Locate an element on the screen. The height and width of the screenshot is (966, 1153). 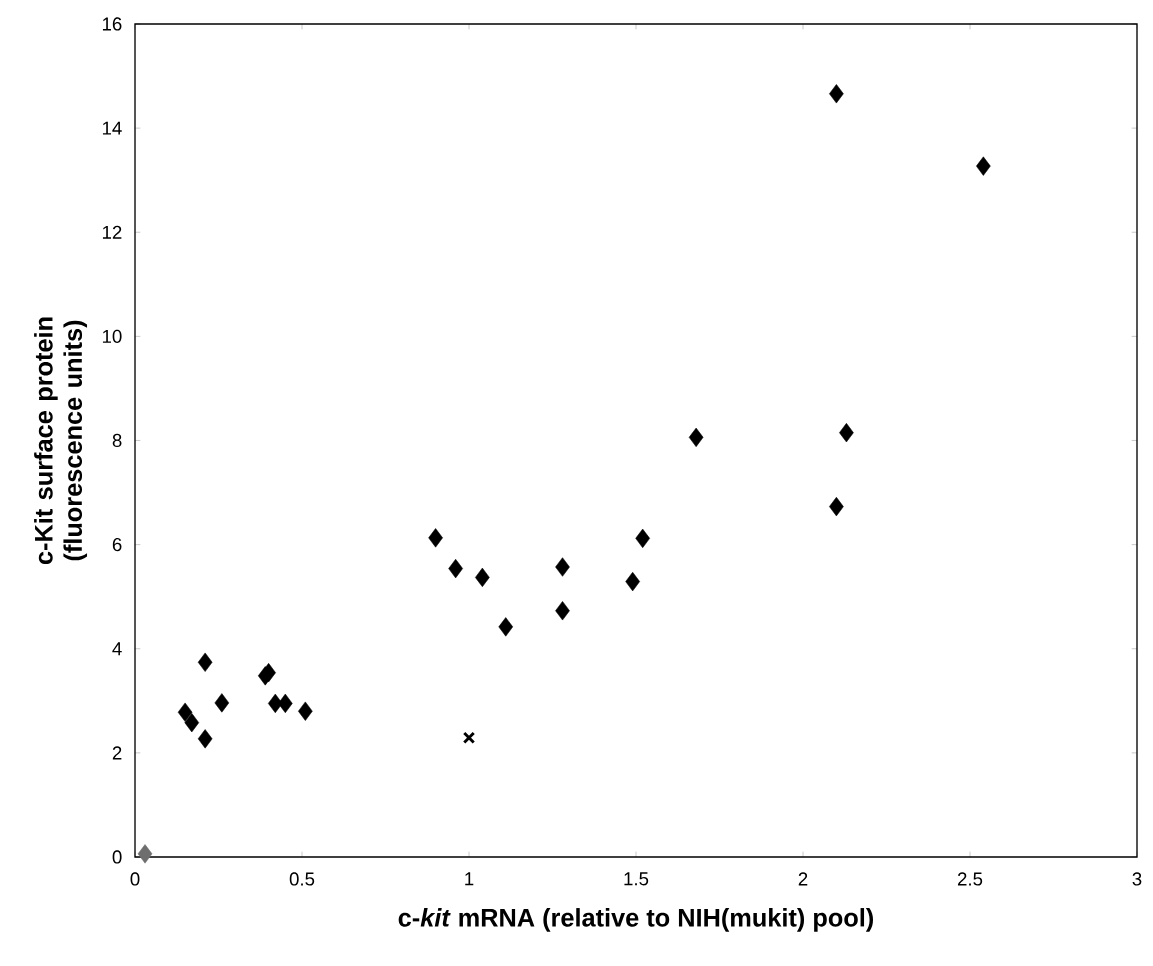
x-tick-label: 2.5 is located at coordinates (970, 879).